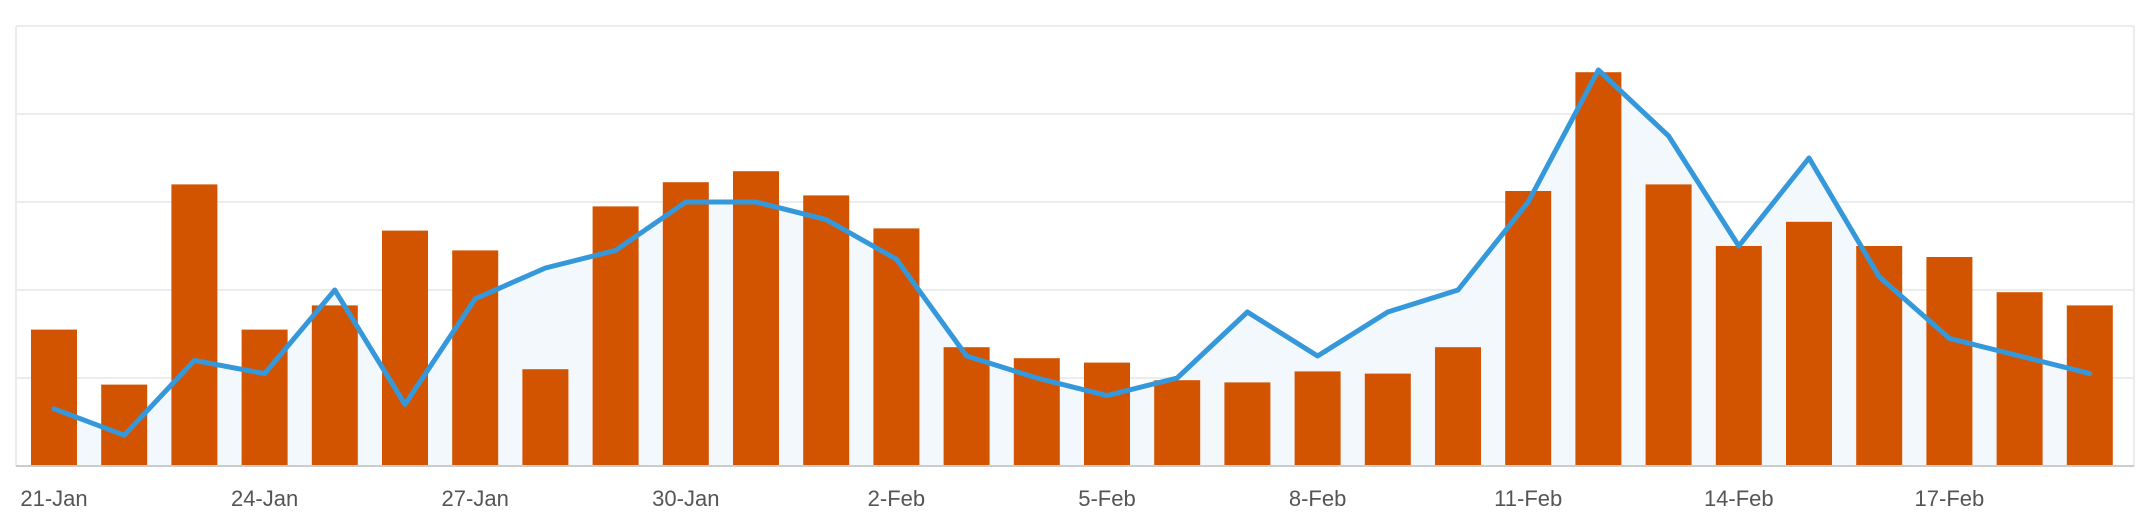 Image resolution: width=2146 pixels, height=526 pixels. I want to click on x-tick-label: 11-Feb, so click(1528, 498).